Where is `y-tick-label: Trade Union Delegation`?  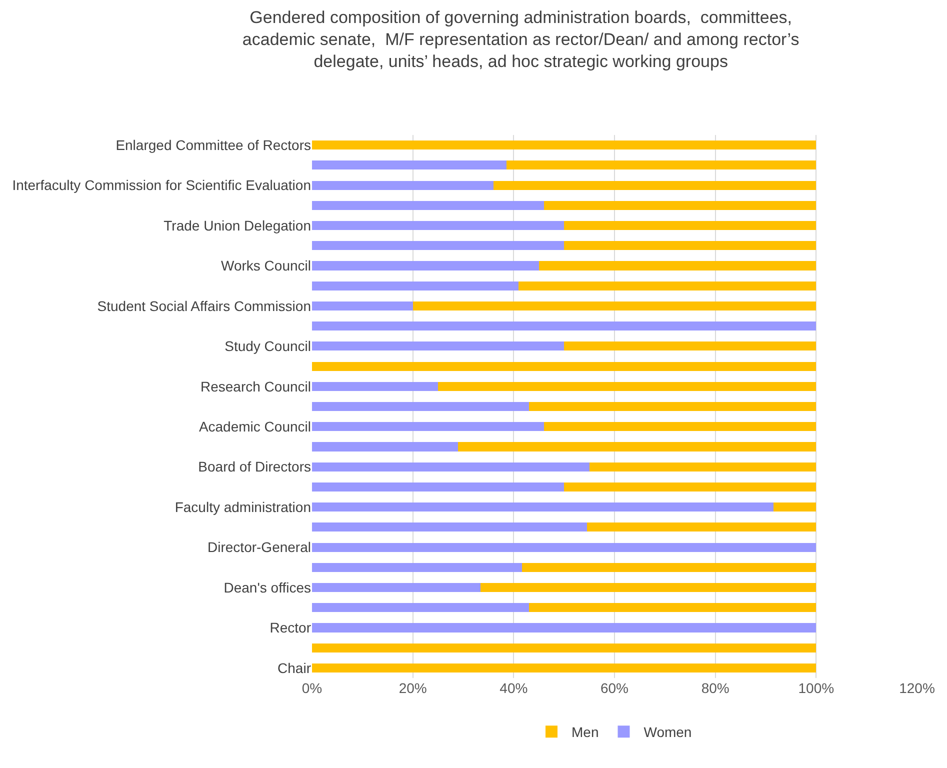
y-tick-label: Trade Union Delegation is located at coordinates (237, 225).